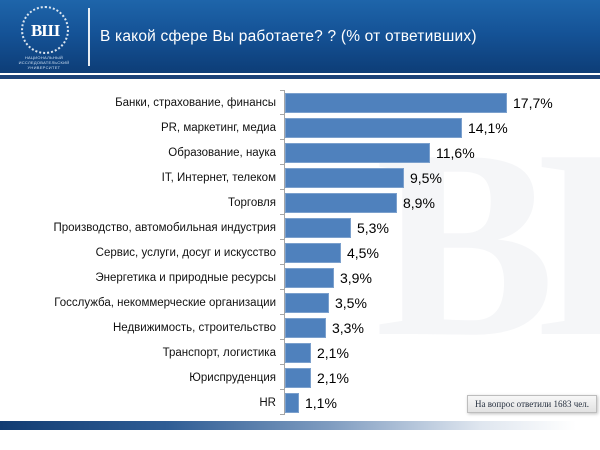 The image size is (600, 450). I want to click on chart-row: Банки, страхование, финансы 17,7%, so click(300, 102).